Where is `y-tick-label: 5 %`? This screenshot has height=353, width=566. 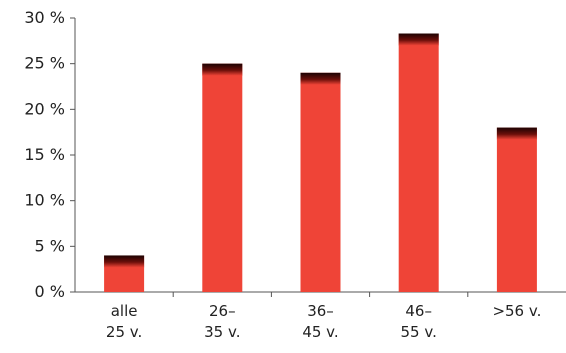
y-tick-label: 5 % is located at coordinates (50, 245).